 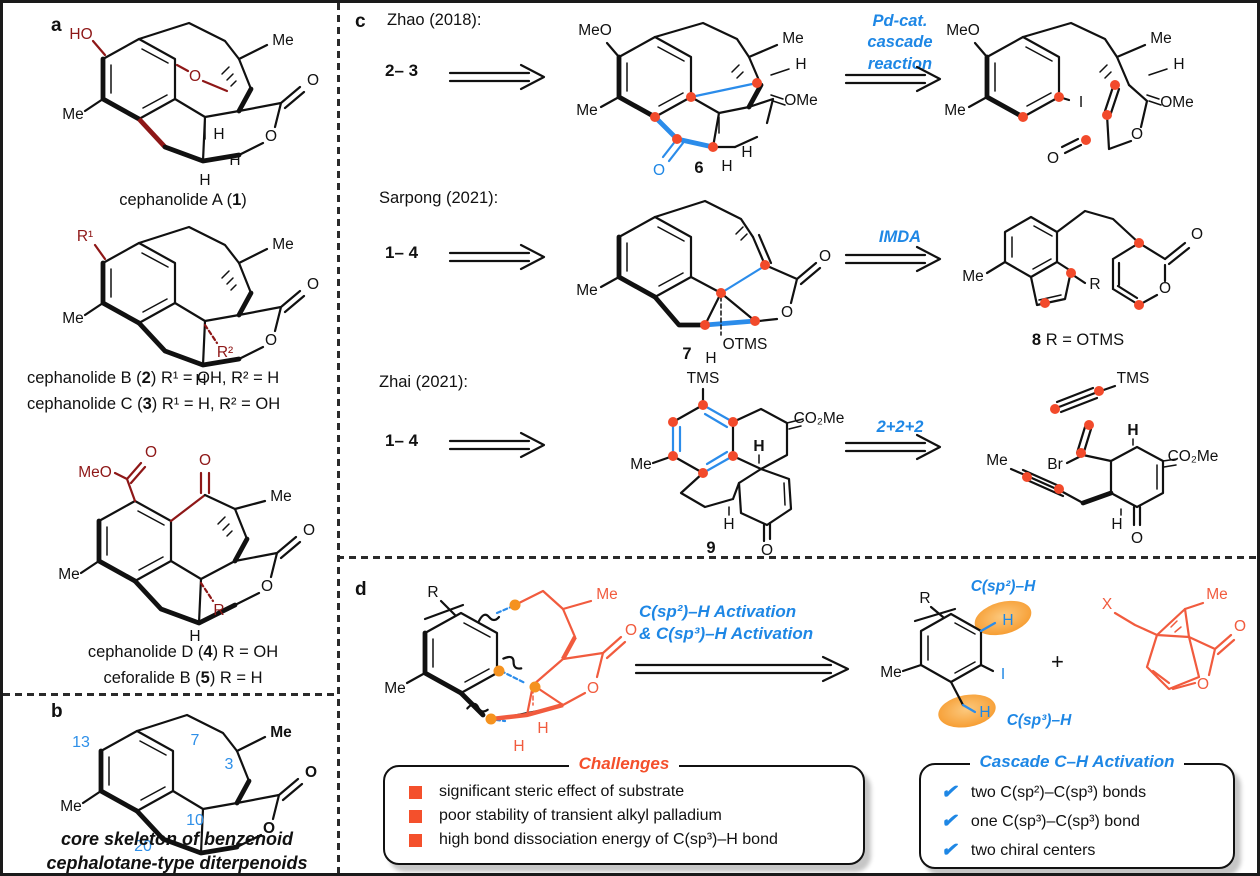 I want to click on structure-row3-precursor: TMS Me Br H CO₂Me H O, so click(x=1102, y=458).